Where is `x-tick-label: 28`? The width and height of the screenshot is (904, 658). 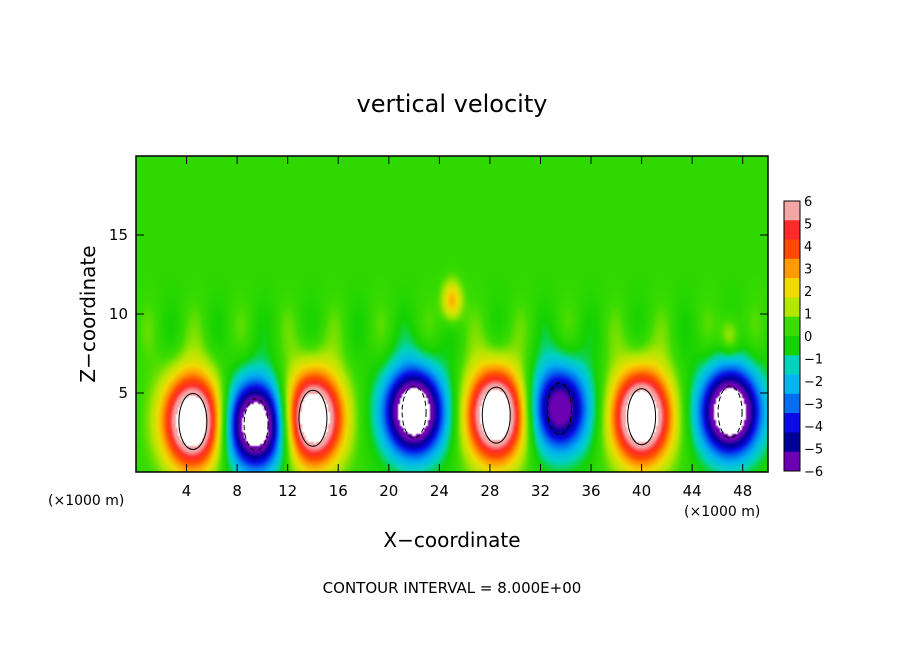 x-tick-label: 28 is located at coordinates (489, 491).